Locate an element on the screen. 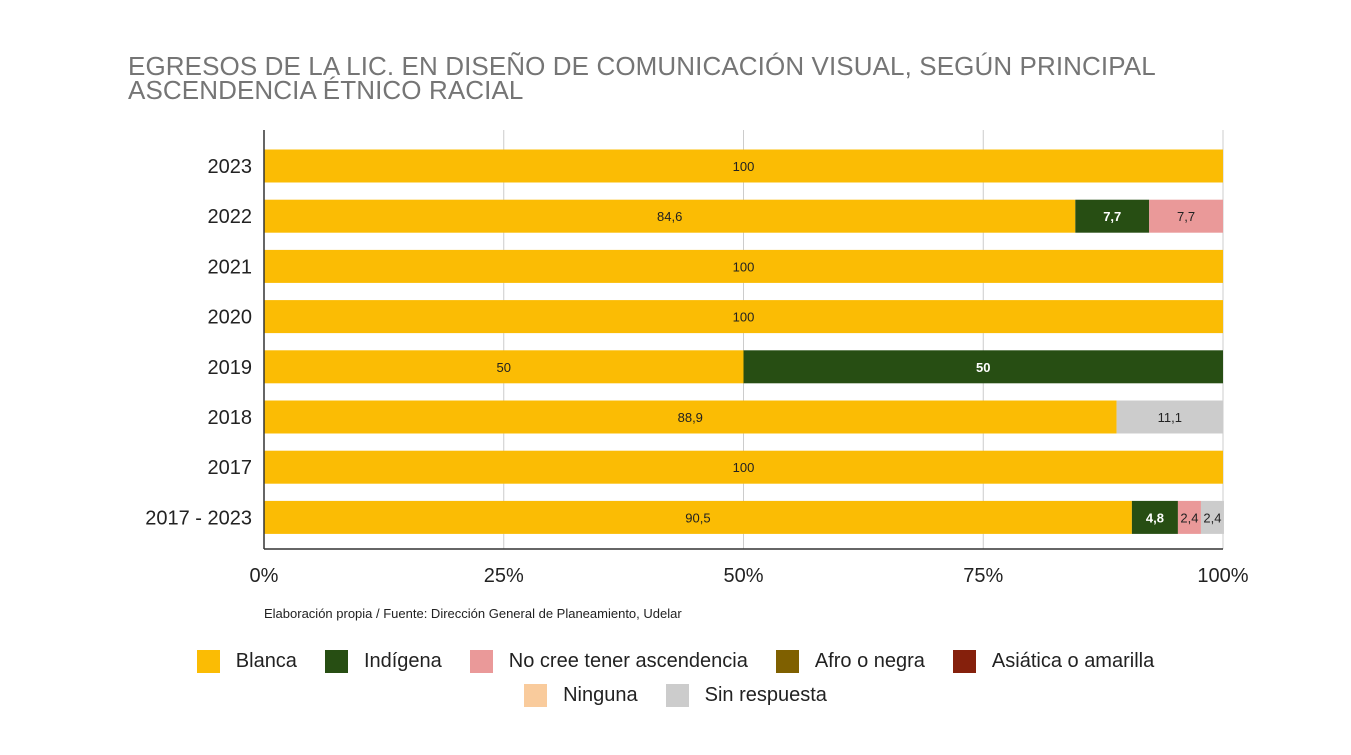 This screenshot has height=755, width=1351. data-label: 11,1 is located at coordinates (1170, 417).